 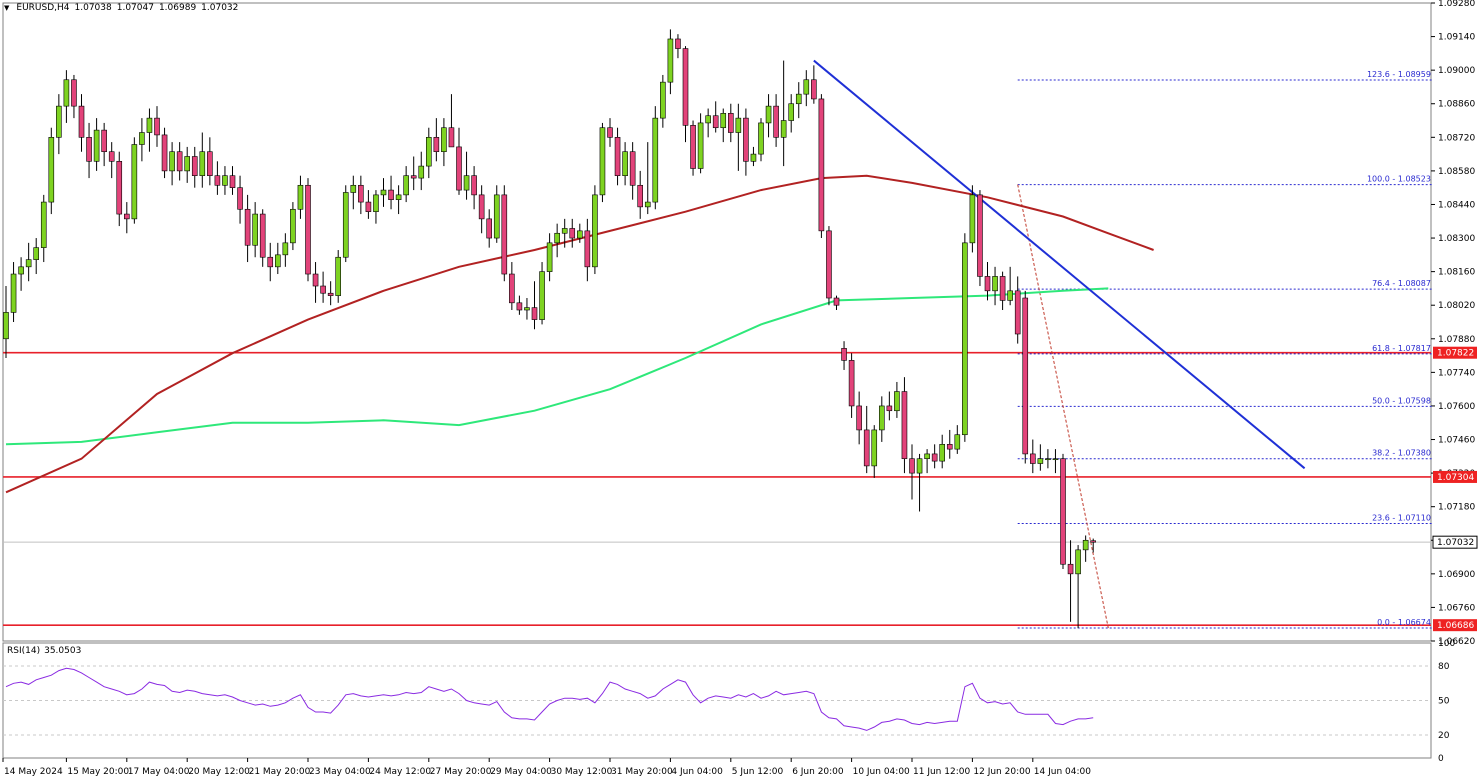 What do you see at coordinates (1456, 38) in the screenshot?
I see `price-axis-label: 1.09140` at bounding box center [1456, 38].